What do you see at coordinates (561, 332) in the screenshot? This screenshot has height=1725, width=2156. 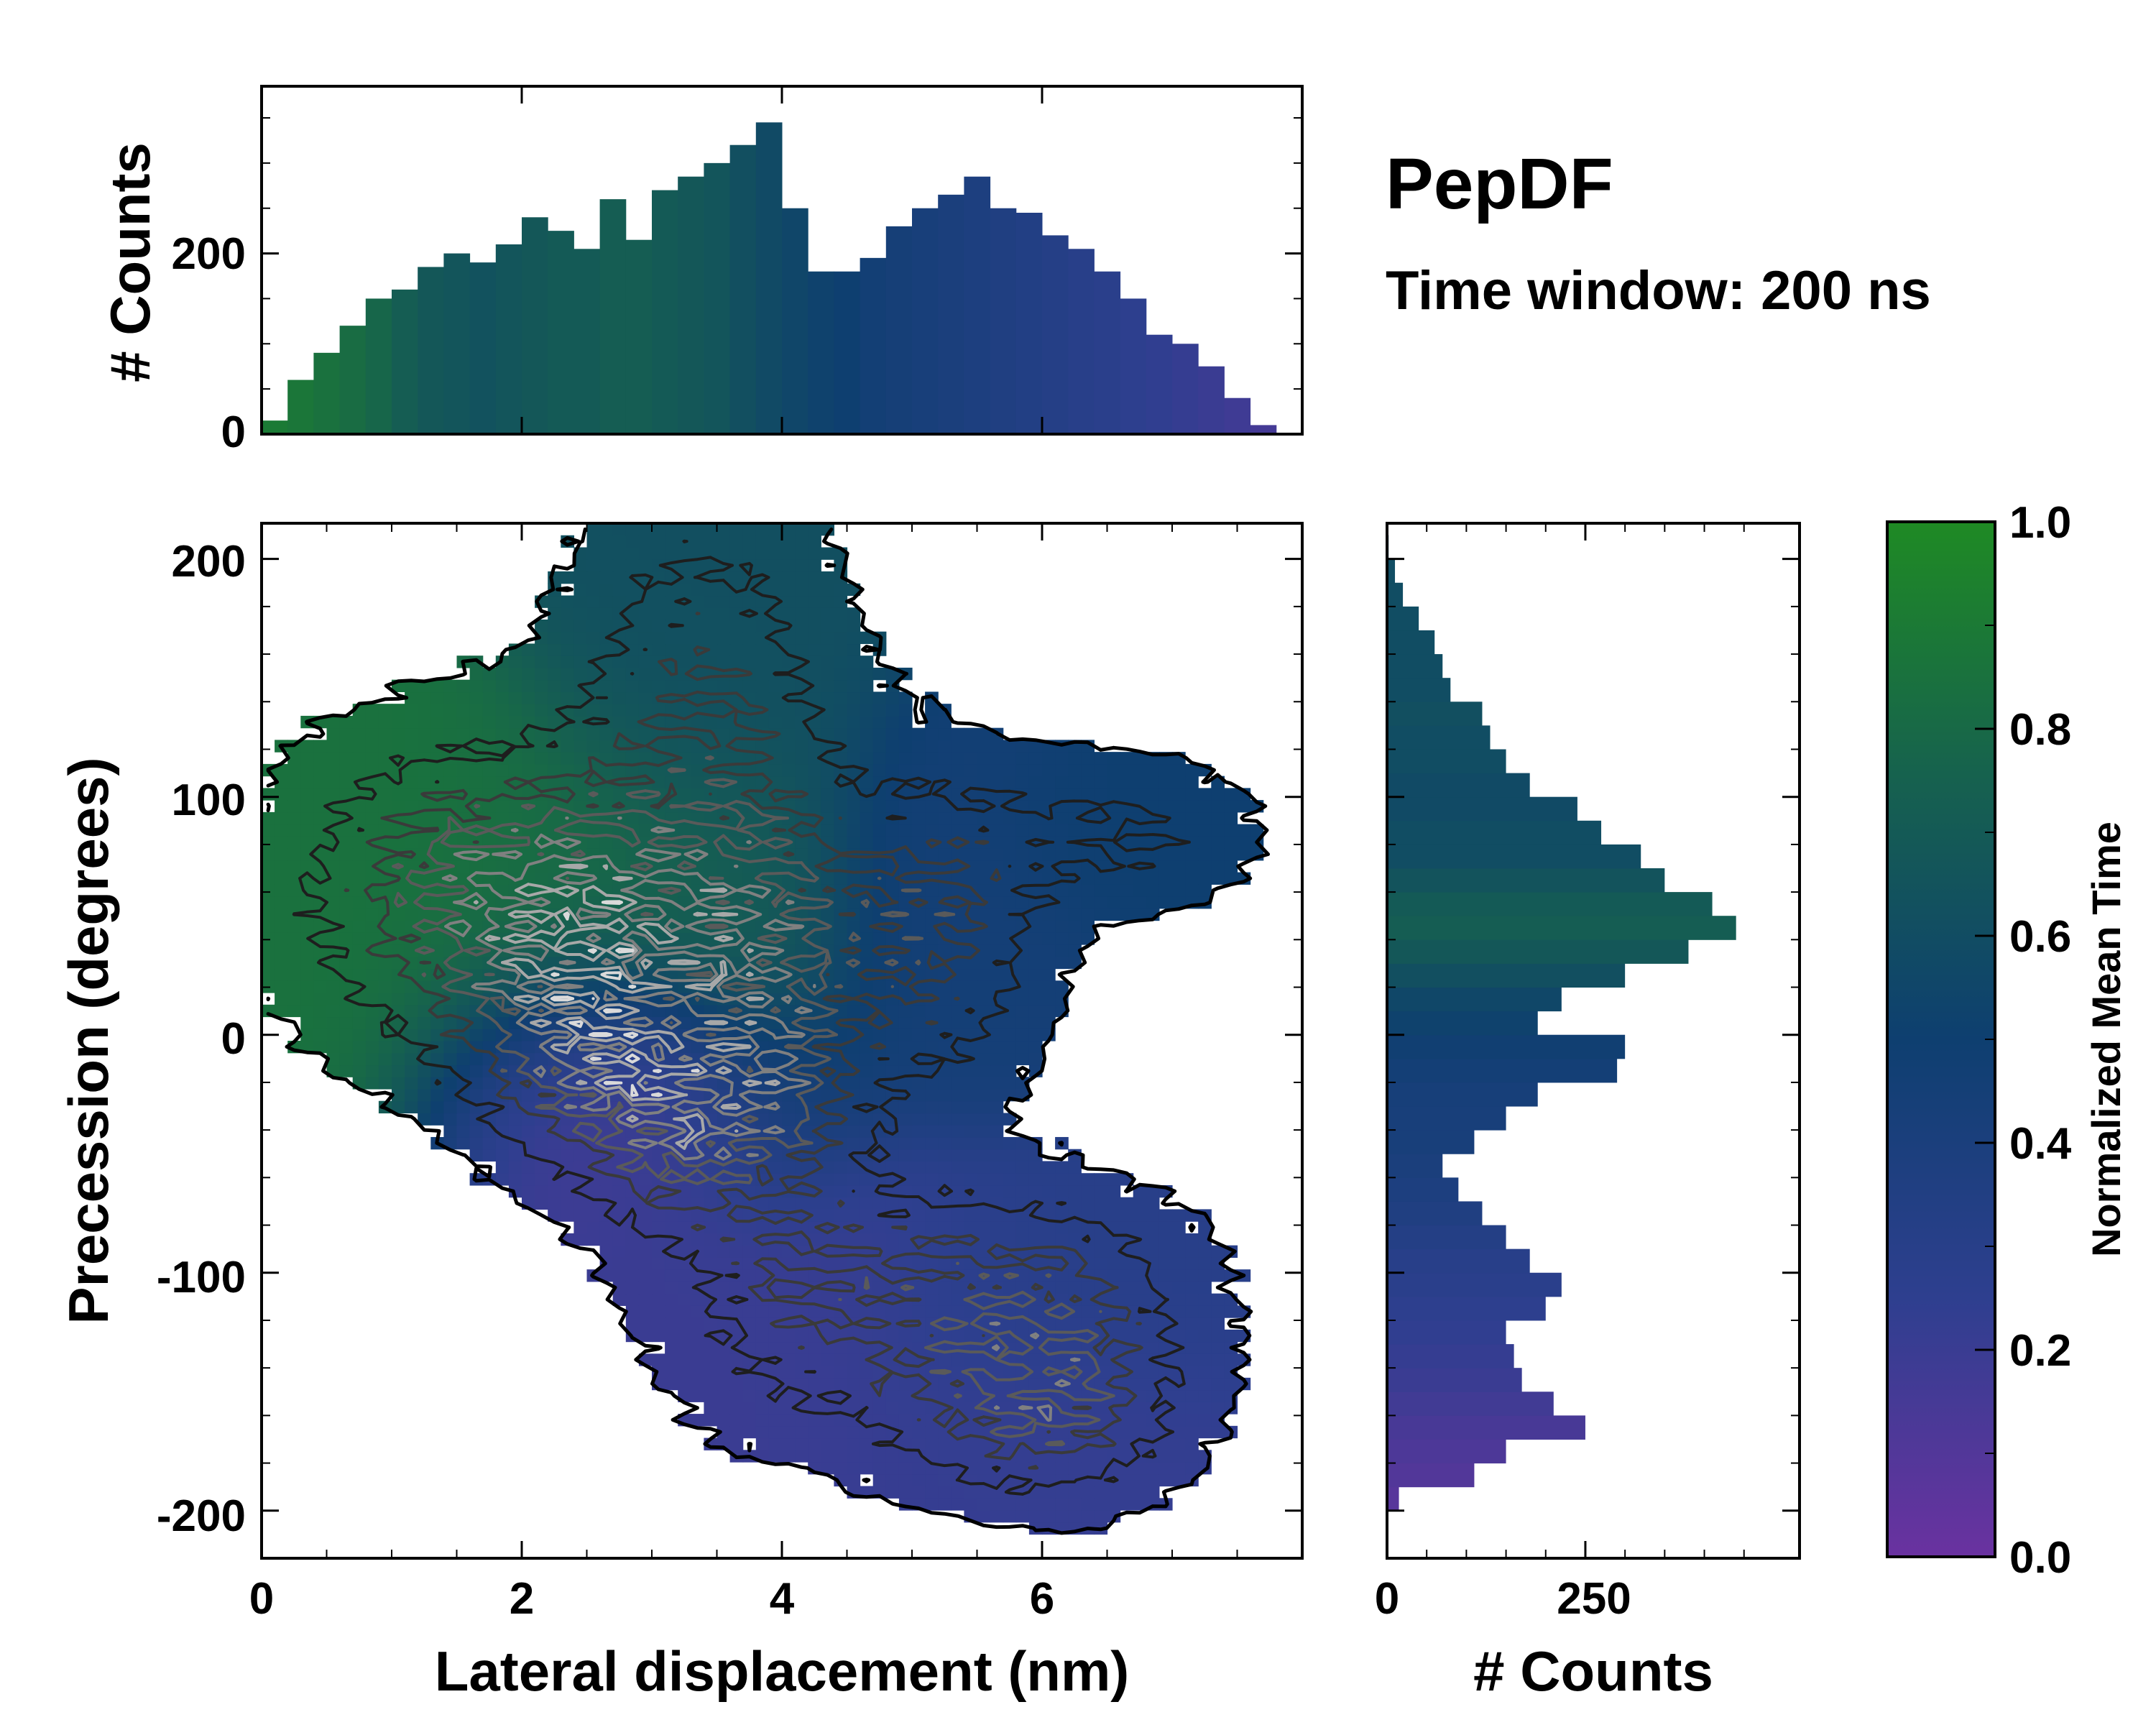 I see `top-histogram-bar` at bounding box center [561, 332].